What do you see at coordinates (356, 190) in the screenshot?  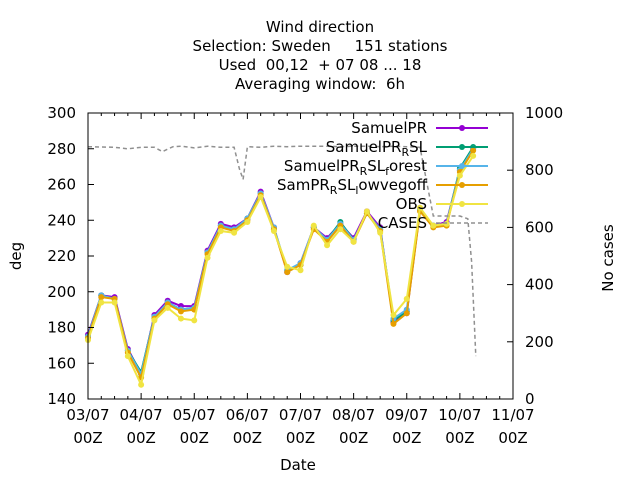 I see `legend-label-sub: l` at bounding box center [356, 190].